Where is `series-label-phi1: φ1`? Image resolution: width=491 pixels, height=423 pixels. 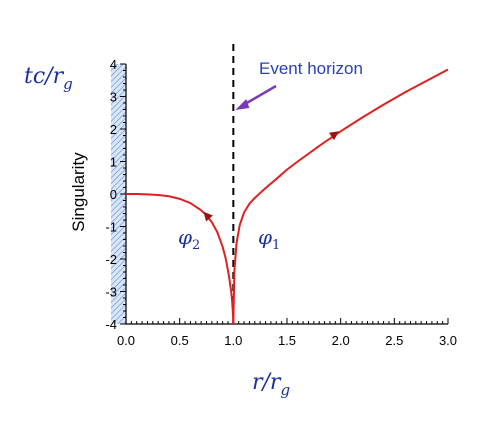 series-label-phi1: φ1 is located at coordinates (269, 239).